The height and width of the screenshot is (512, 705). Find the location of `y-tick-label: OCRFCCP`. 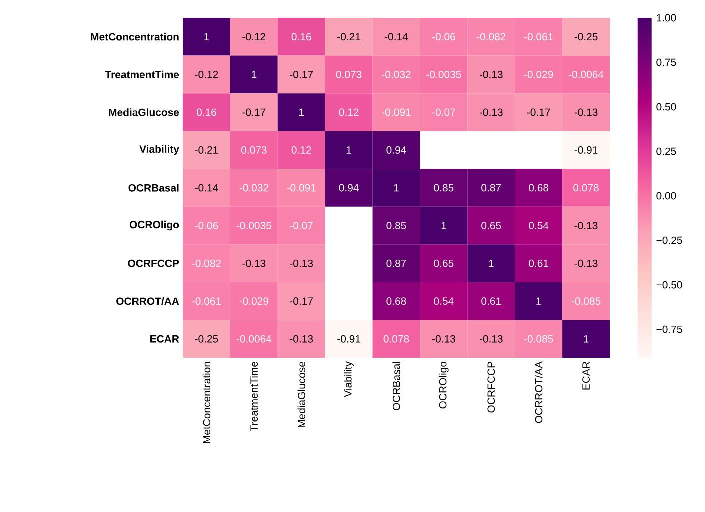

y-tick-label: OCRFCCP is located at coordinates (154, 264).